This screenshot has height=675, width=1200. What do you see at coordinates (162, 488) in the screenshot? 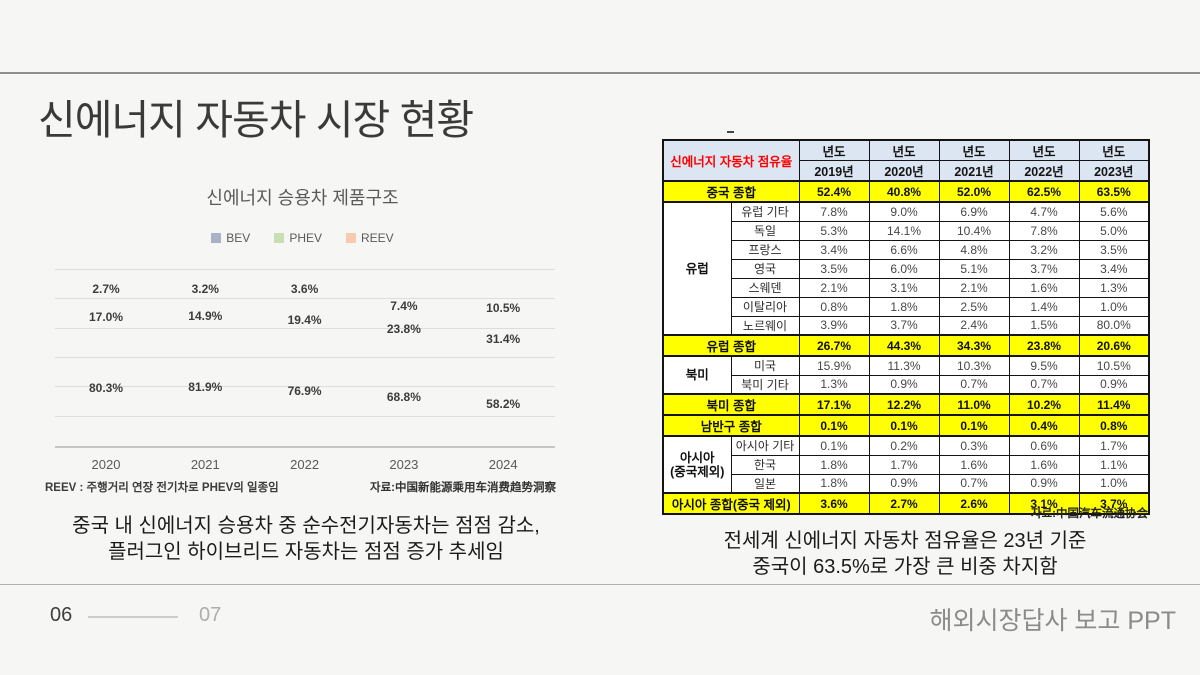
I see `chart-footnote: REEV : 주행거리 연장 전기차로 PHEV의 일종임` at bounding box center [162, 488].